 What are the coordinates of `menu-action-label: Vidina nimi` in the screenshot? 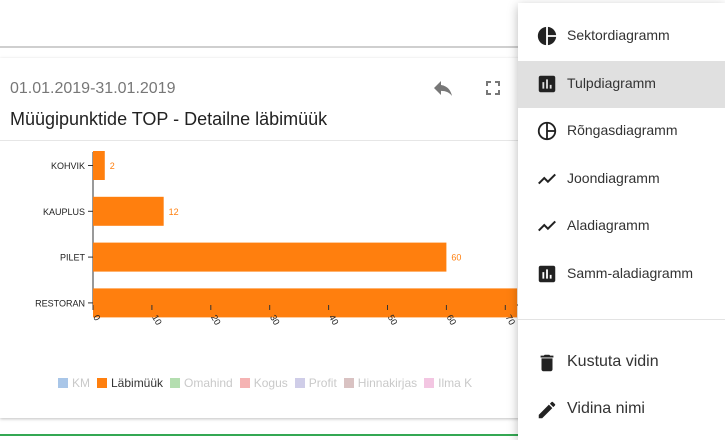 It's located at (606, 408).